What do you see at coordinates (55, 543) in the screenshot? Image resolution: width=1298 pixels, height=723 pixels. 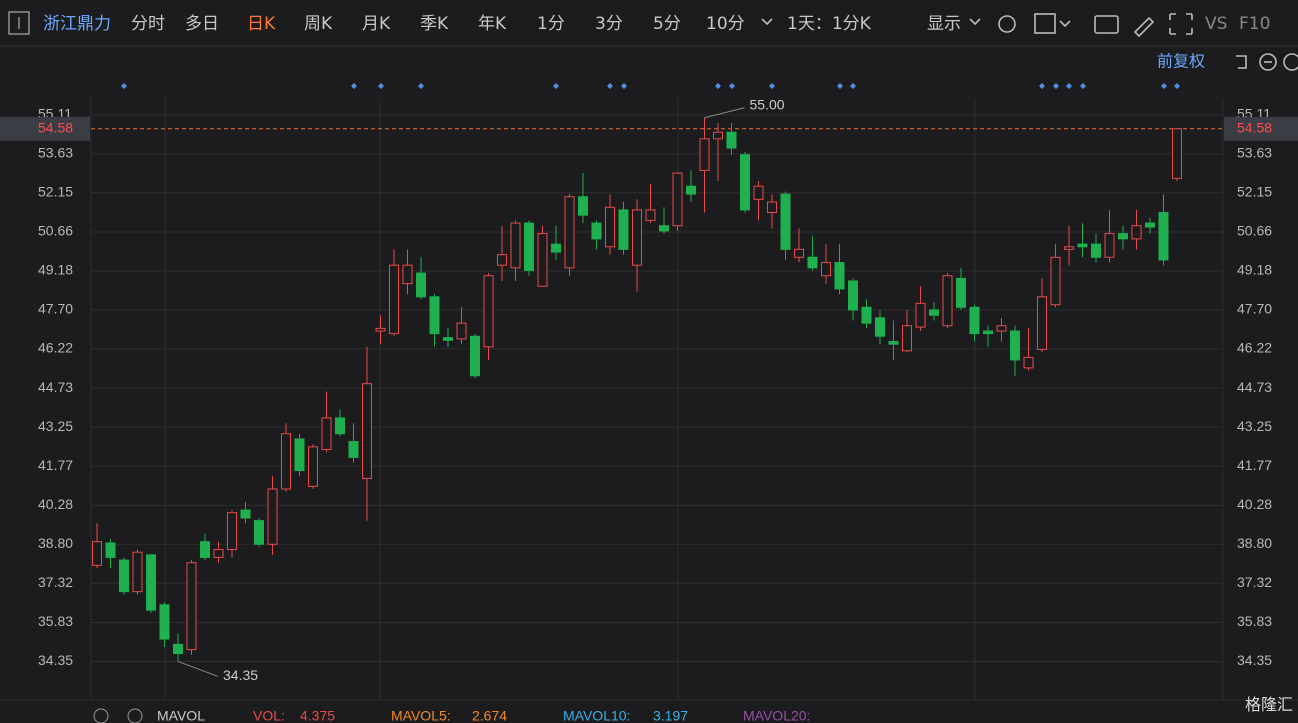 I see `y-tick-label: 38.80` at bounding box center [55, 543].